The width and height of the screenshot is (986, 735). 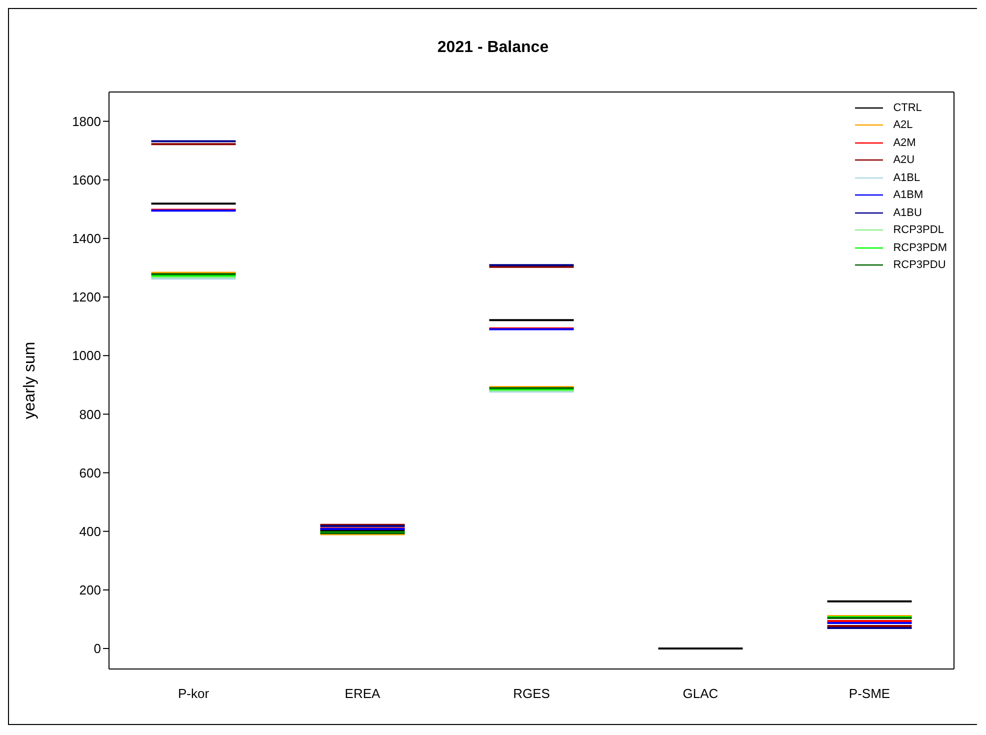 I want to click on x-tick-label: P-SME, so click(x=869, y=694).